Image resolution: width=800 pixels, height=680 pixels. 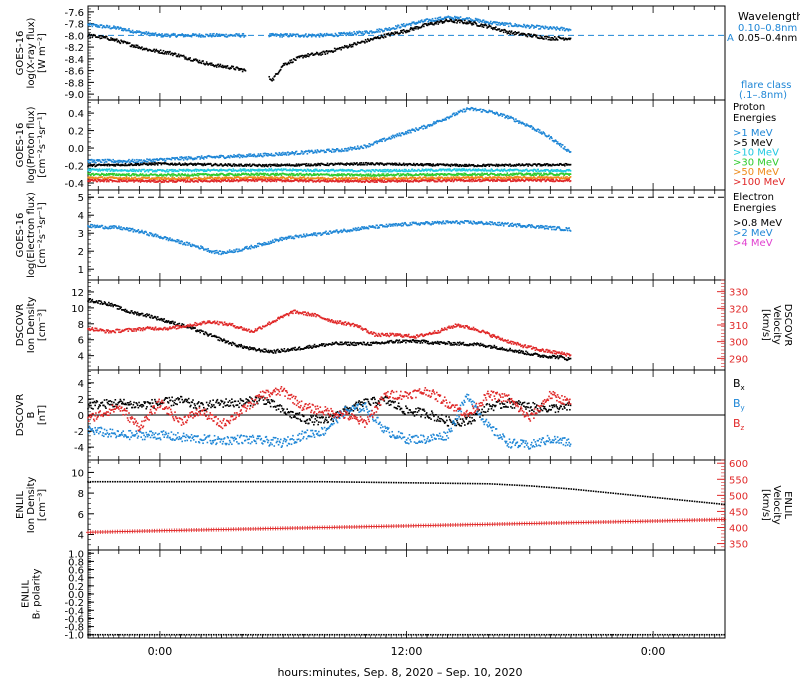 What do you see at coordinates (730, 38) in the screenshot?
I see `flare-level-label: A` at bounding box center [730, 38].